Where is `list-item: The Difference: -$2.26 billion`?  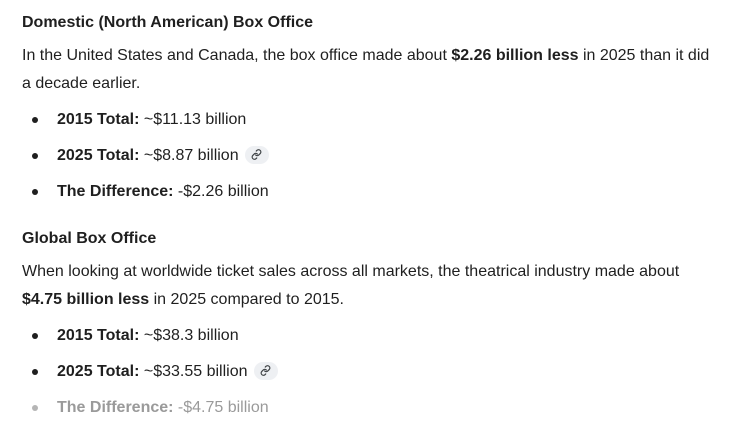 list-item: The Difference: -$2.26 billion is located at coordinates (372, 192).